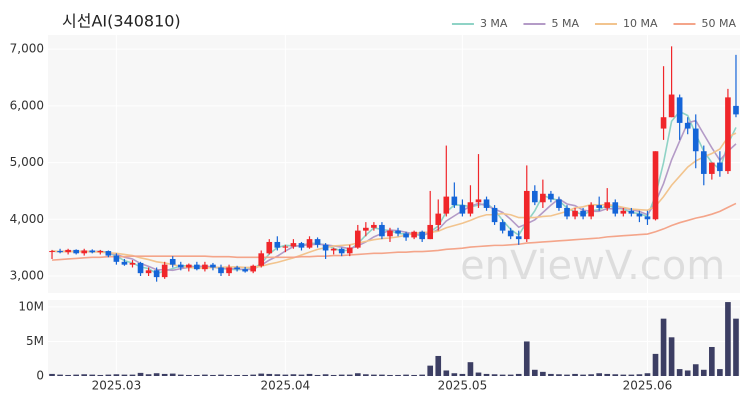 This screenshot has width=750, height=400. Describe the element at coordinates (27, 162) in the screenshot. I see `y-tick-label: 5,000` at that location.